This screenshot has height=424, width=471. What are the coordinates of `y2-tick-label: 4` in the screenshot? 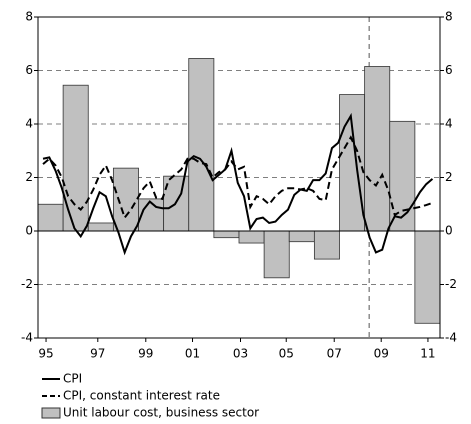 It's located at (449, 124).